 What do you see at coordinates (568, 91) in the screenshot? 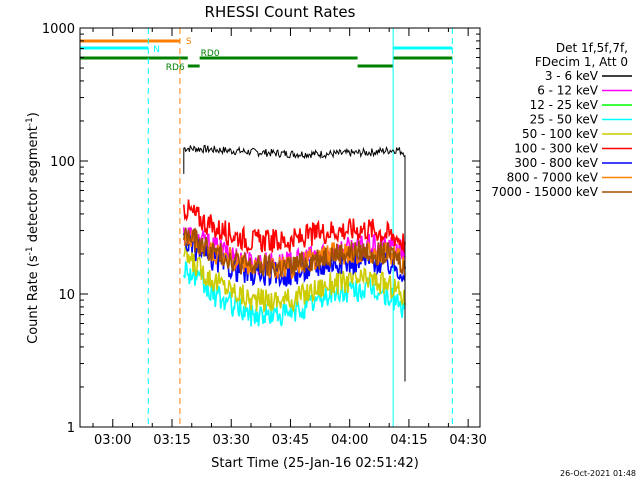
I see `legend-entry-label: 6 - 12 keV` at bounding box center [568, 91].